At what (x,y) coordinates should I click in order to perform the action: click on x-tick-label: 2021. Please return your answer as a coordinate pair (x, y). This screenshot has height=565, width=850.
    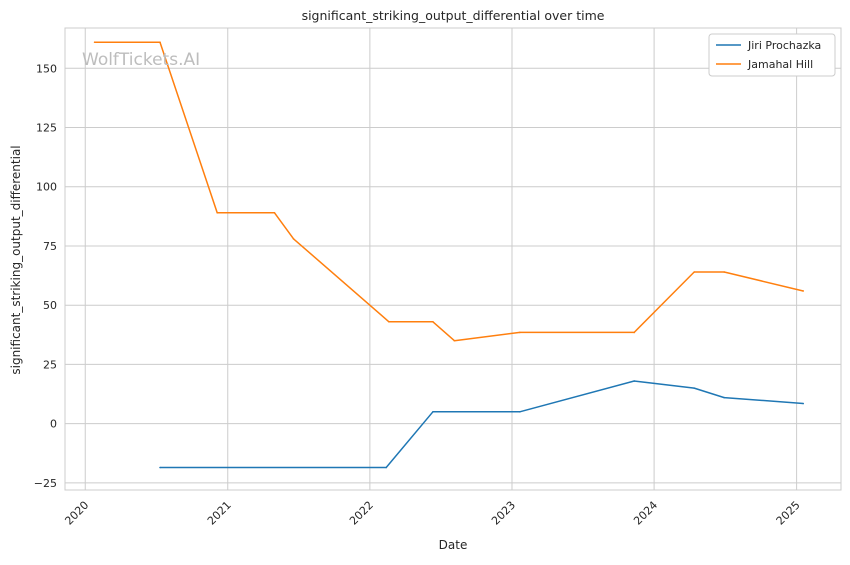
    Looking at the image, I should click on (219, 513).